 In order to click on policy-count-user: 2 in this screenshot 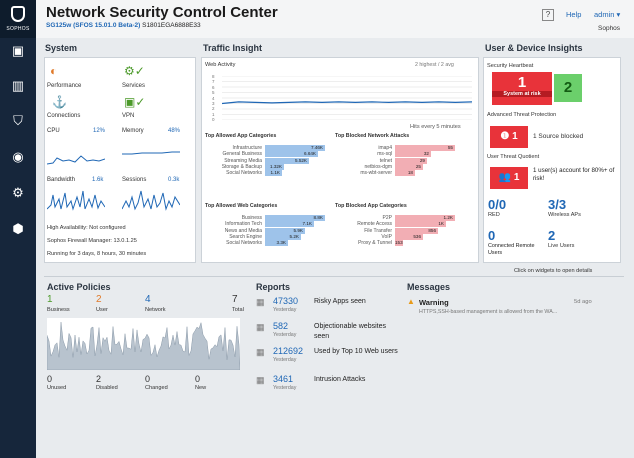, I will do `click(99, 299)`.